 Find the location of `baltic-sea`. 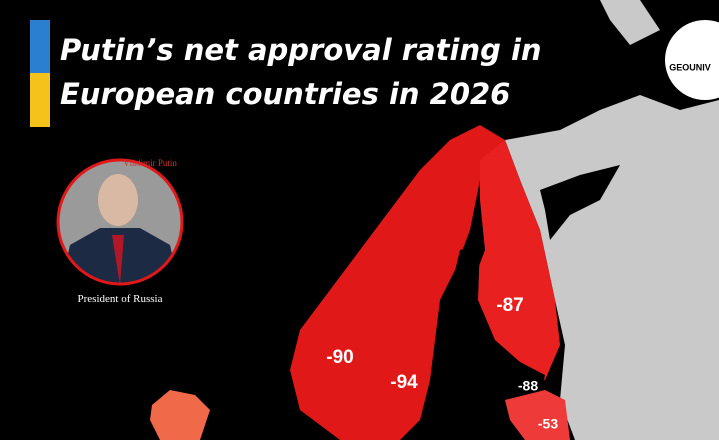

baltic-sea is located at coordinates (485, 342).